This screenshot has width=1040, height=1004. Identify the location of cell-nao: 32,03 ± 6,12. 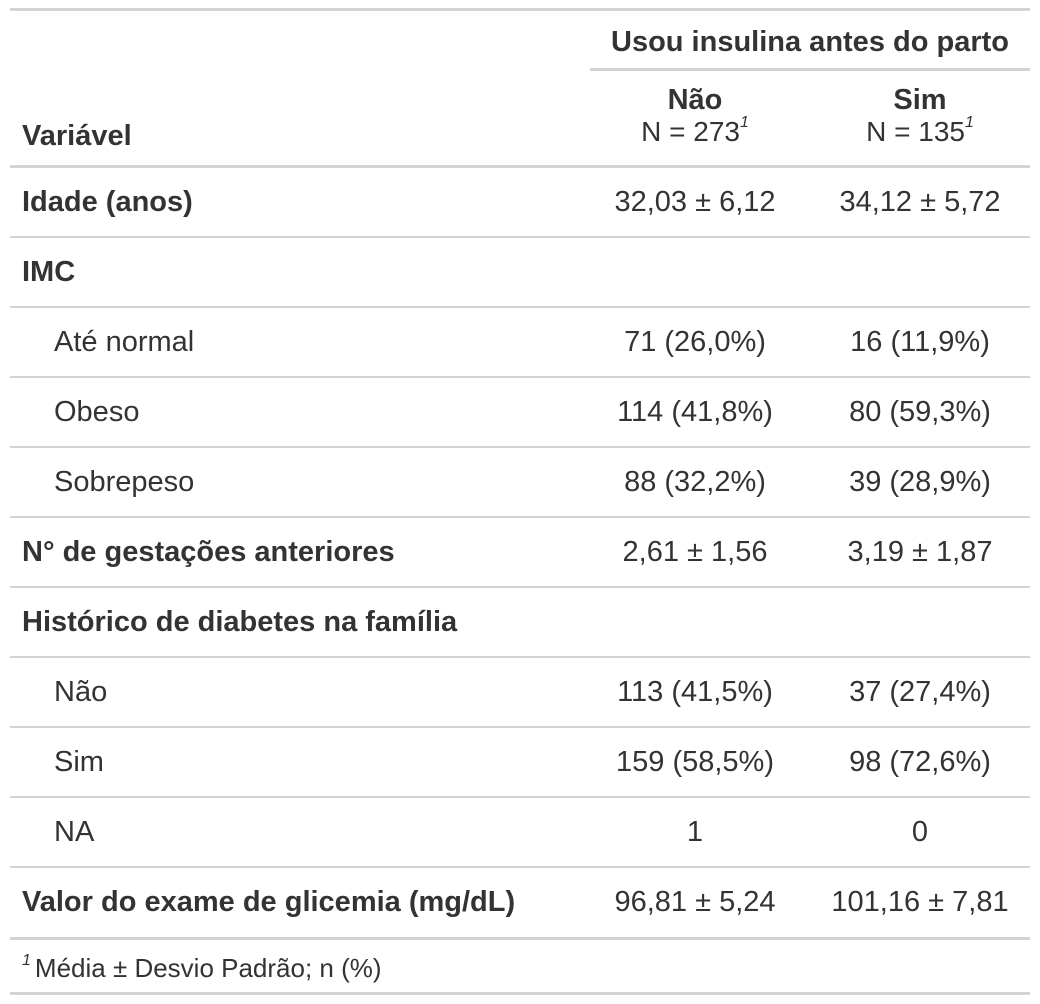
(695, 202).